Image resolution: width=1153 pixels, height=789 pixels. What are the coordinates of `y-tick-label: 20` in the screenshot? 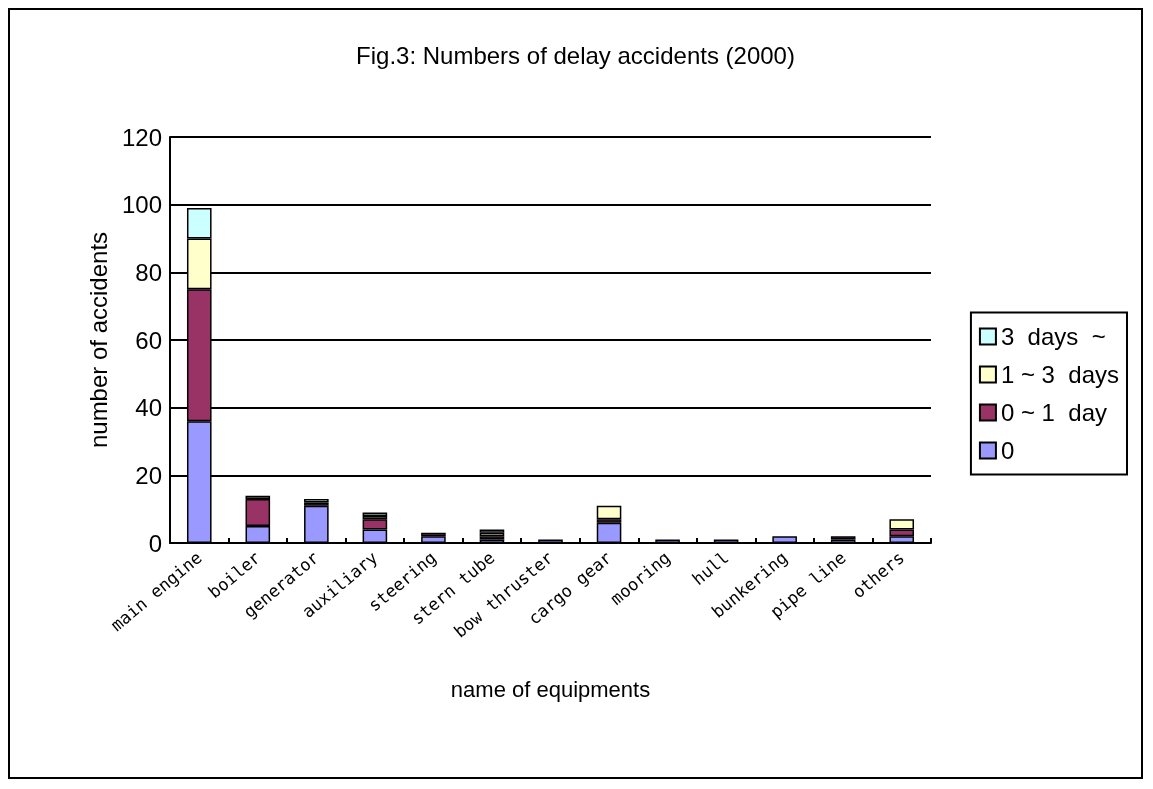 It's located at (148, 475).